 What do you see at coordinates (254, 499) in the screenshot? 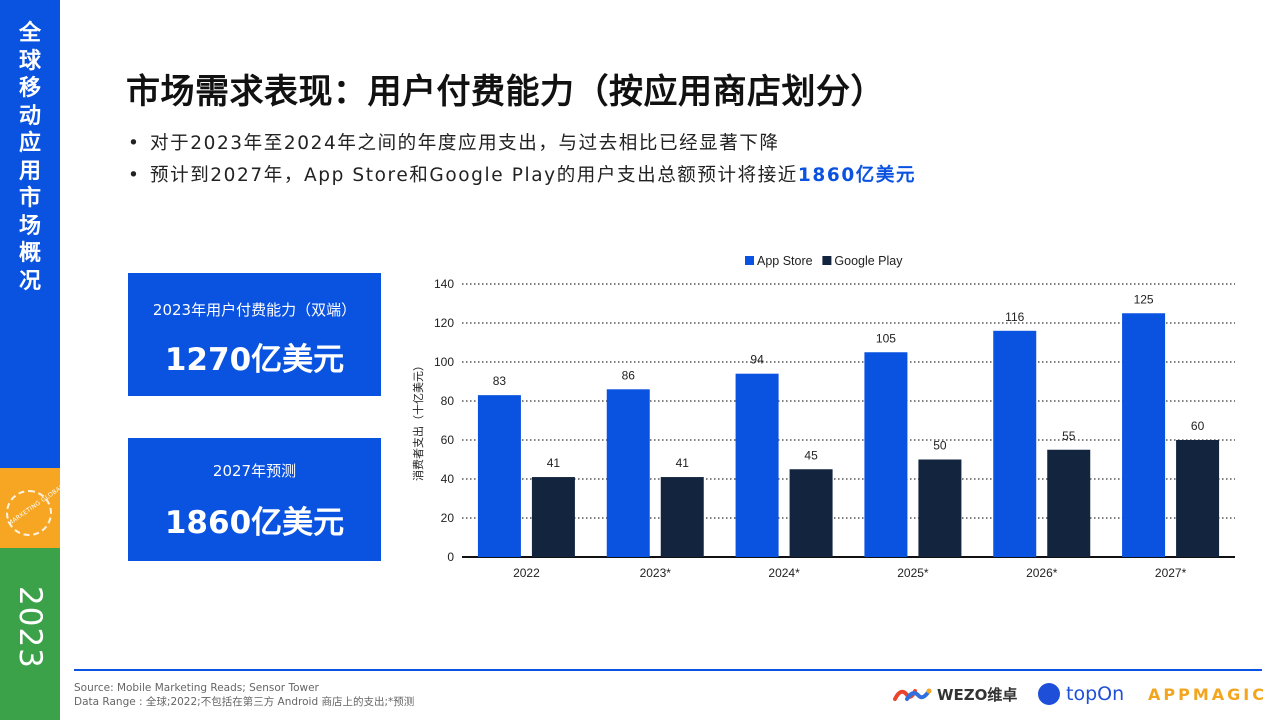
I see `kpi-card-2027: 2027年预测 1860亿美元` at bounding box center [254, 499].